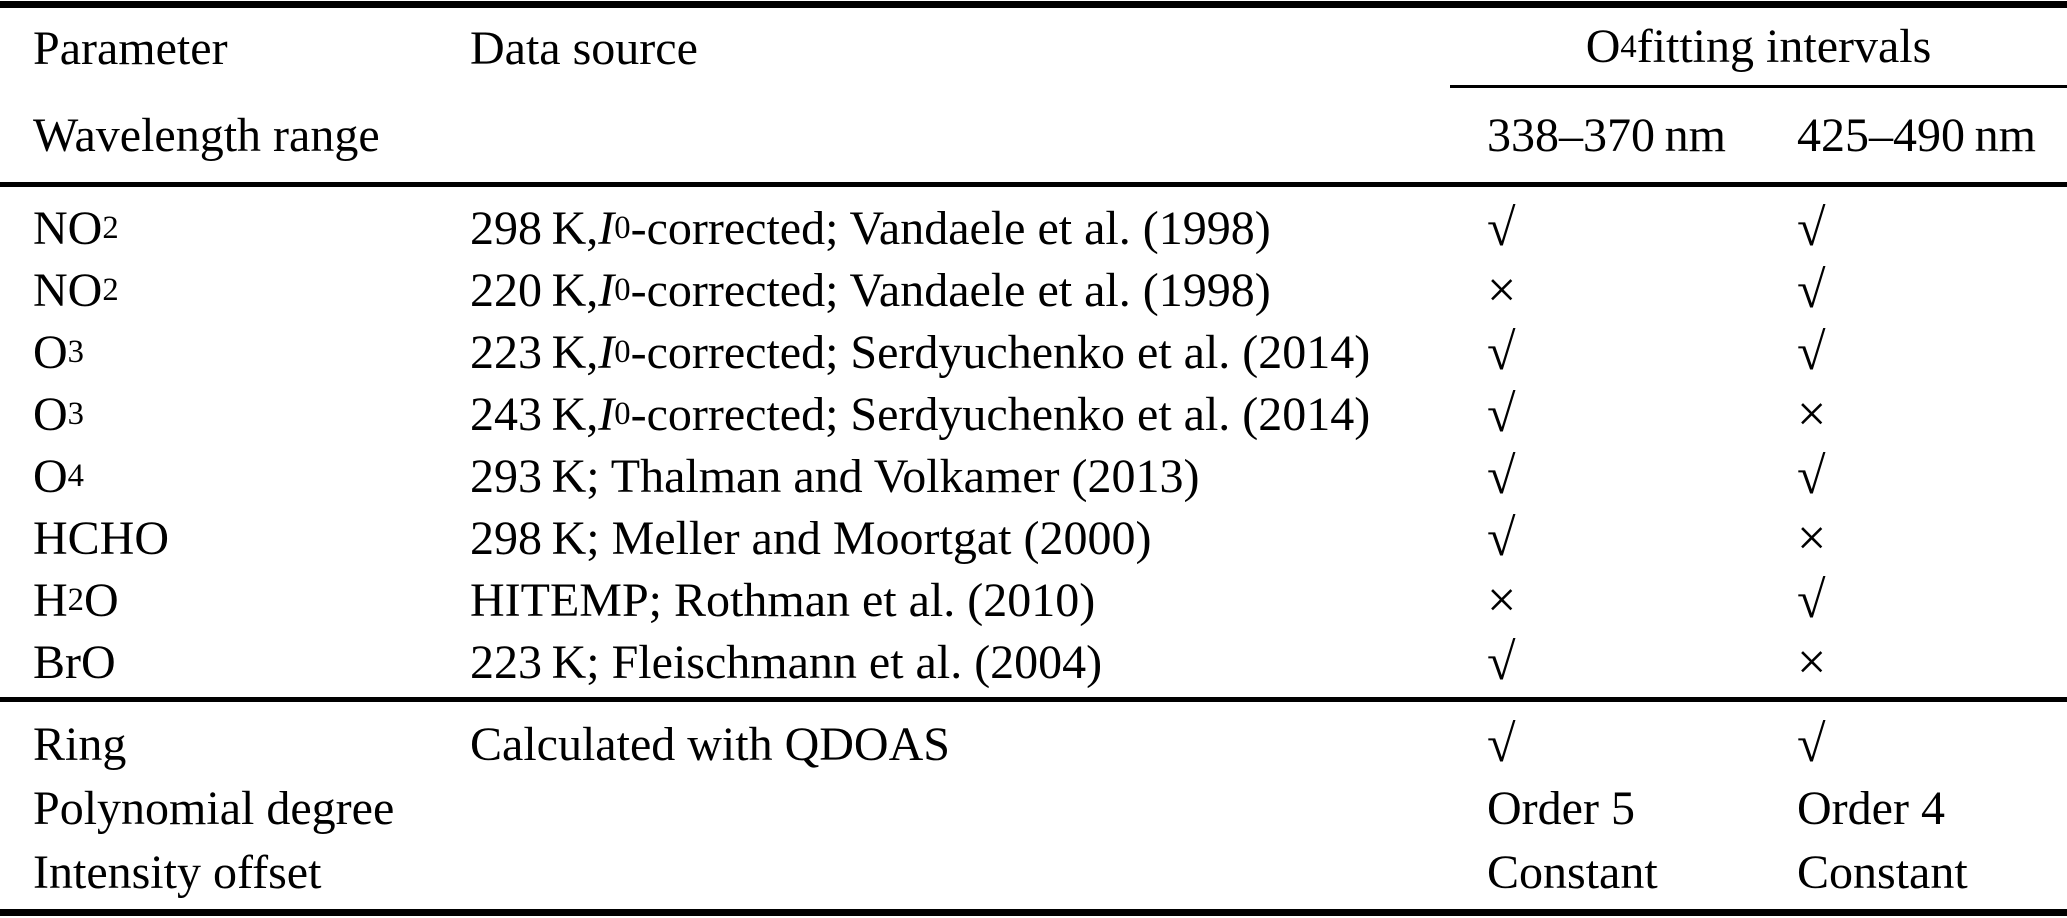 This screenshot has height=918, width=2067. Describe the element at coordinates (1033, 699) in the screenshot. I see `section-separator-rule` at that location.